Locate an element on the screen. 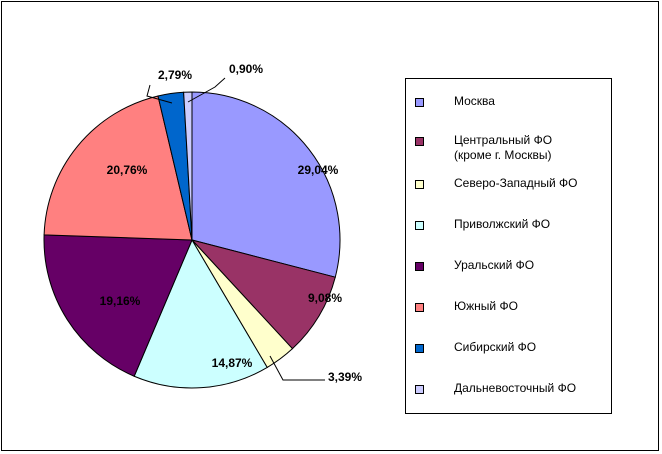 Image resolution: width=662 pixels, height=454 pixels. data-label: 14,87% is located at coordinates (232, 363).